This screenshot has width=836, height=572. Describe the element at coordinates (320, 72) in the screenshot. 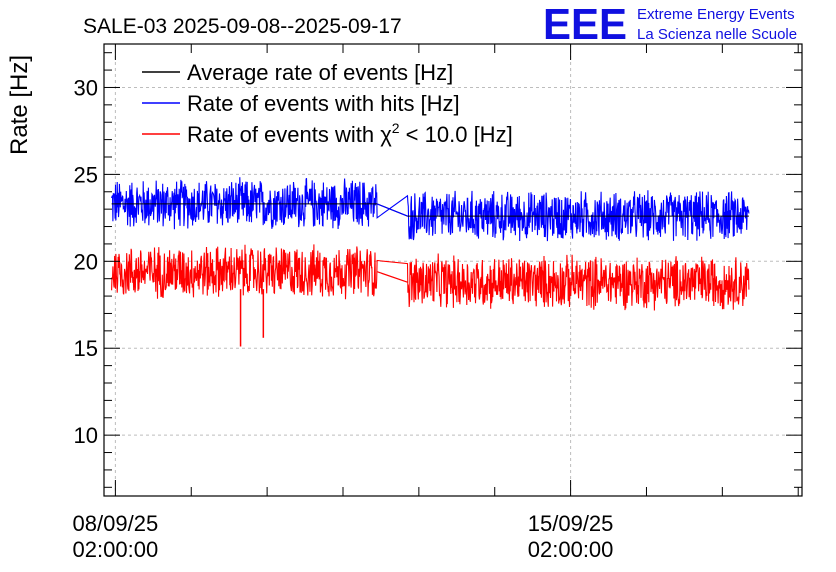

I see `legend-label-average: Average rate of events [Hz]` at that location.